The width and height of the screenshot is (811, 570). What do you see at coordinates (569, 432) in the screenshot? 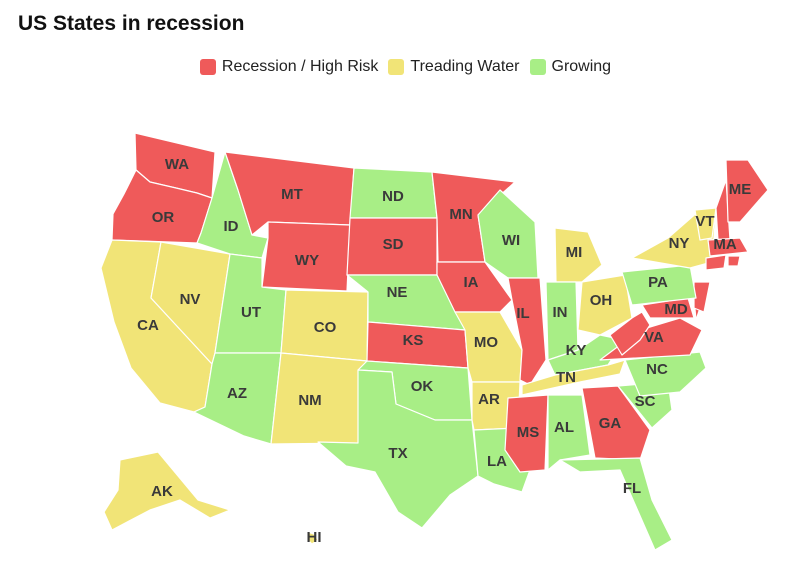
I see `state-al` at bounding box center [569, 432].